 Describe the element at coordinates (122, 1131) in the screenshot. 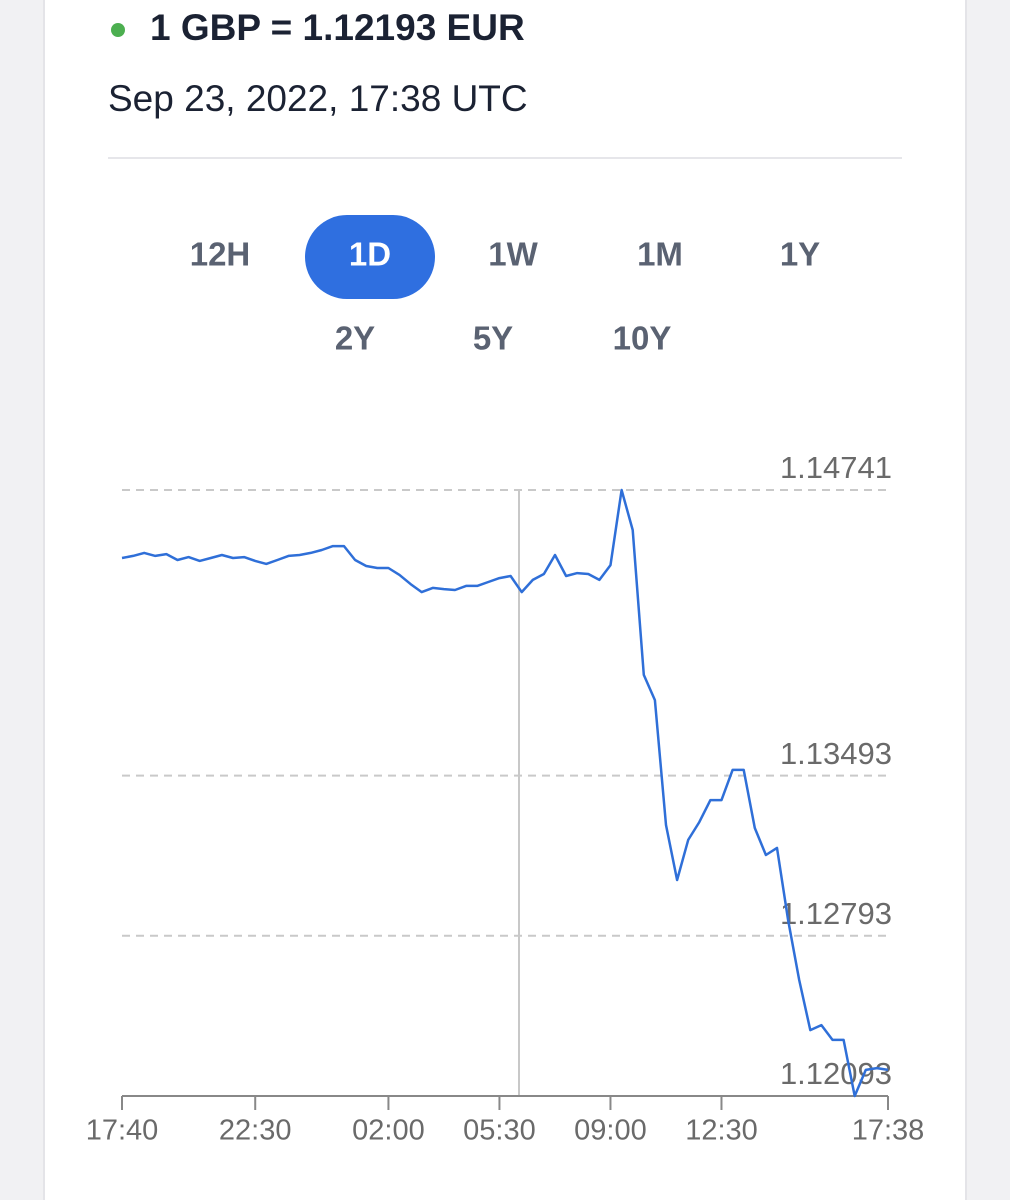

I see `x-tick-label: 17:40` at that location.